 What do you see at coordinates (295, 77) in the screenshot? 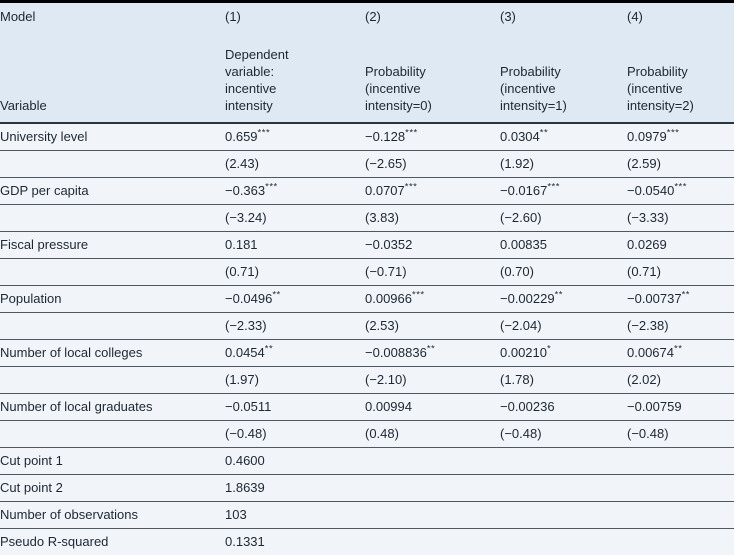
I see `depvar-desc-1: Dependent variable: incentive intensity` at bounding box center [295, 77].